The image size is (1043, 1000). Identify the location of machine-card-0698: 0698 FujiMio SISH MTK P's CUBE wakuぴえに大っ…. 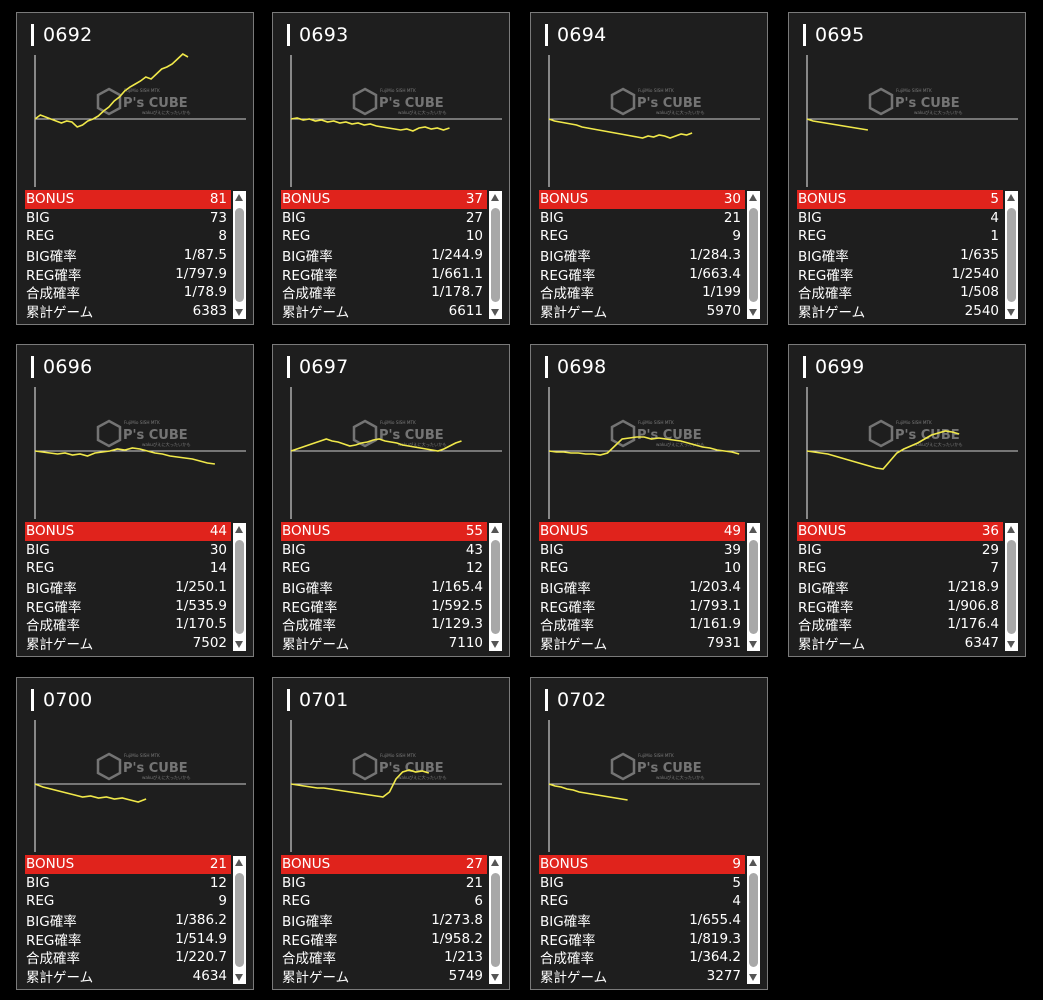
(649, 500).